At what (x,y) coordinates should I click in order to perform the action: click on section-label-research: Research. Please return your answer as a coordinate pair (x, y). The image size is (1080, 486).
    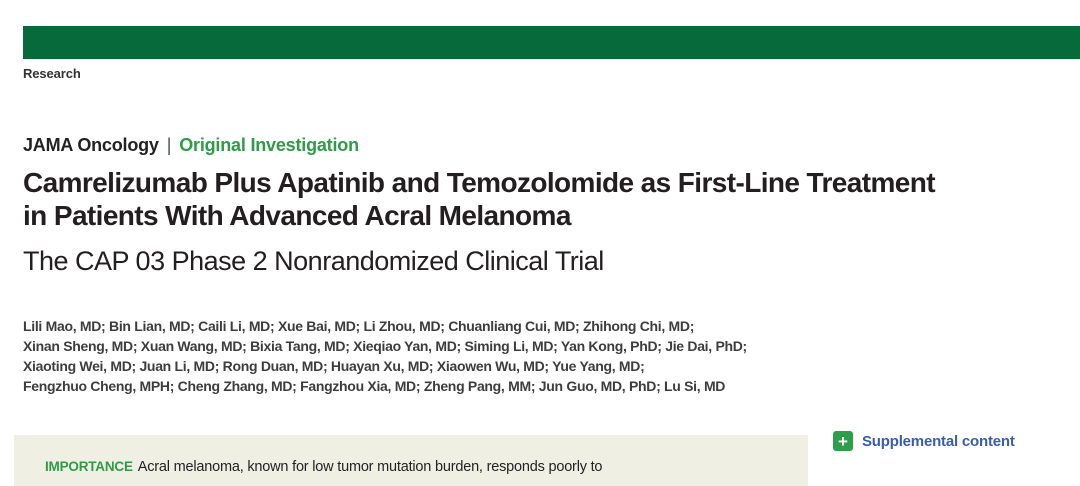
    Looking at the image, I should click on (52, 73).